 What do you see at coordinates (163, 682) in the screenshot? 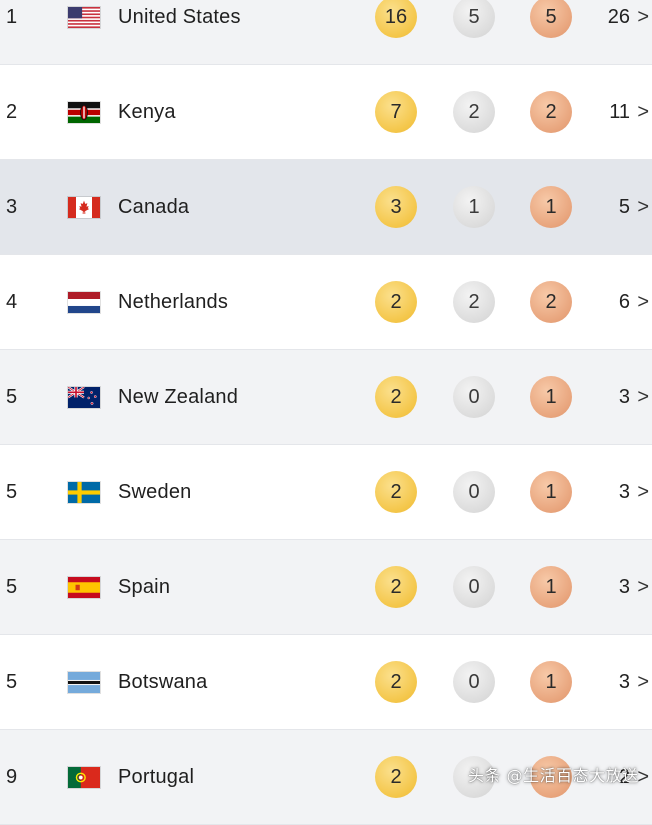
I see `country-name: Botswana` at bounding box center [163, 682].